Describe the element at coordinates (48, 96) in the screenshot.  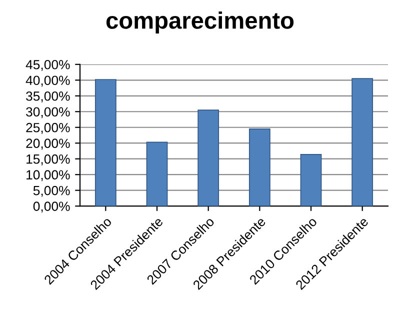
I see `y-tick-label: 35,00%` at that location.